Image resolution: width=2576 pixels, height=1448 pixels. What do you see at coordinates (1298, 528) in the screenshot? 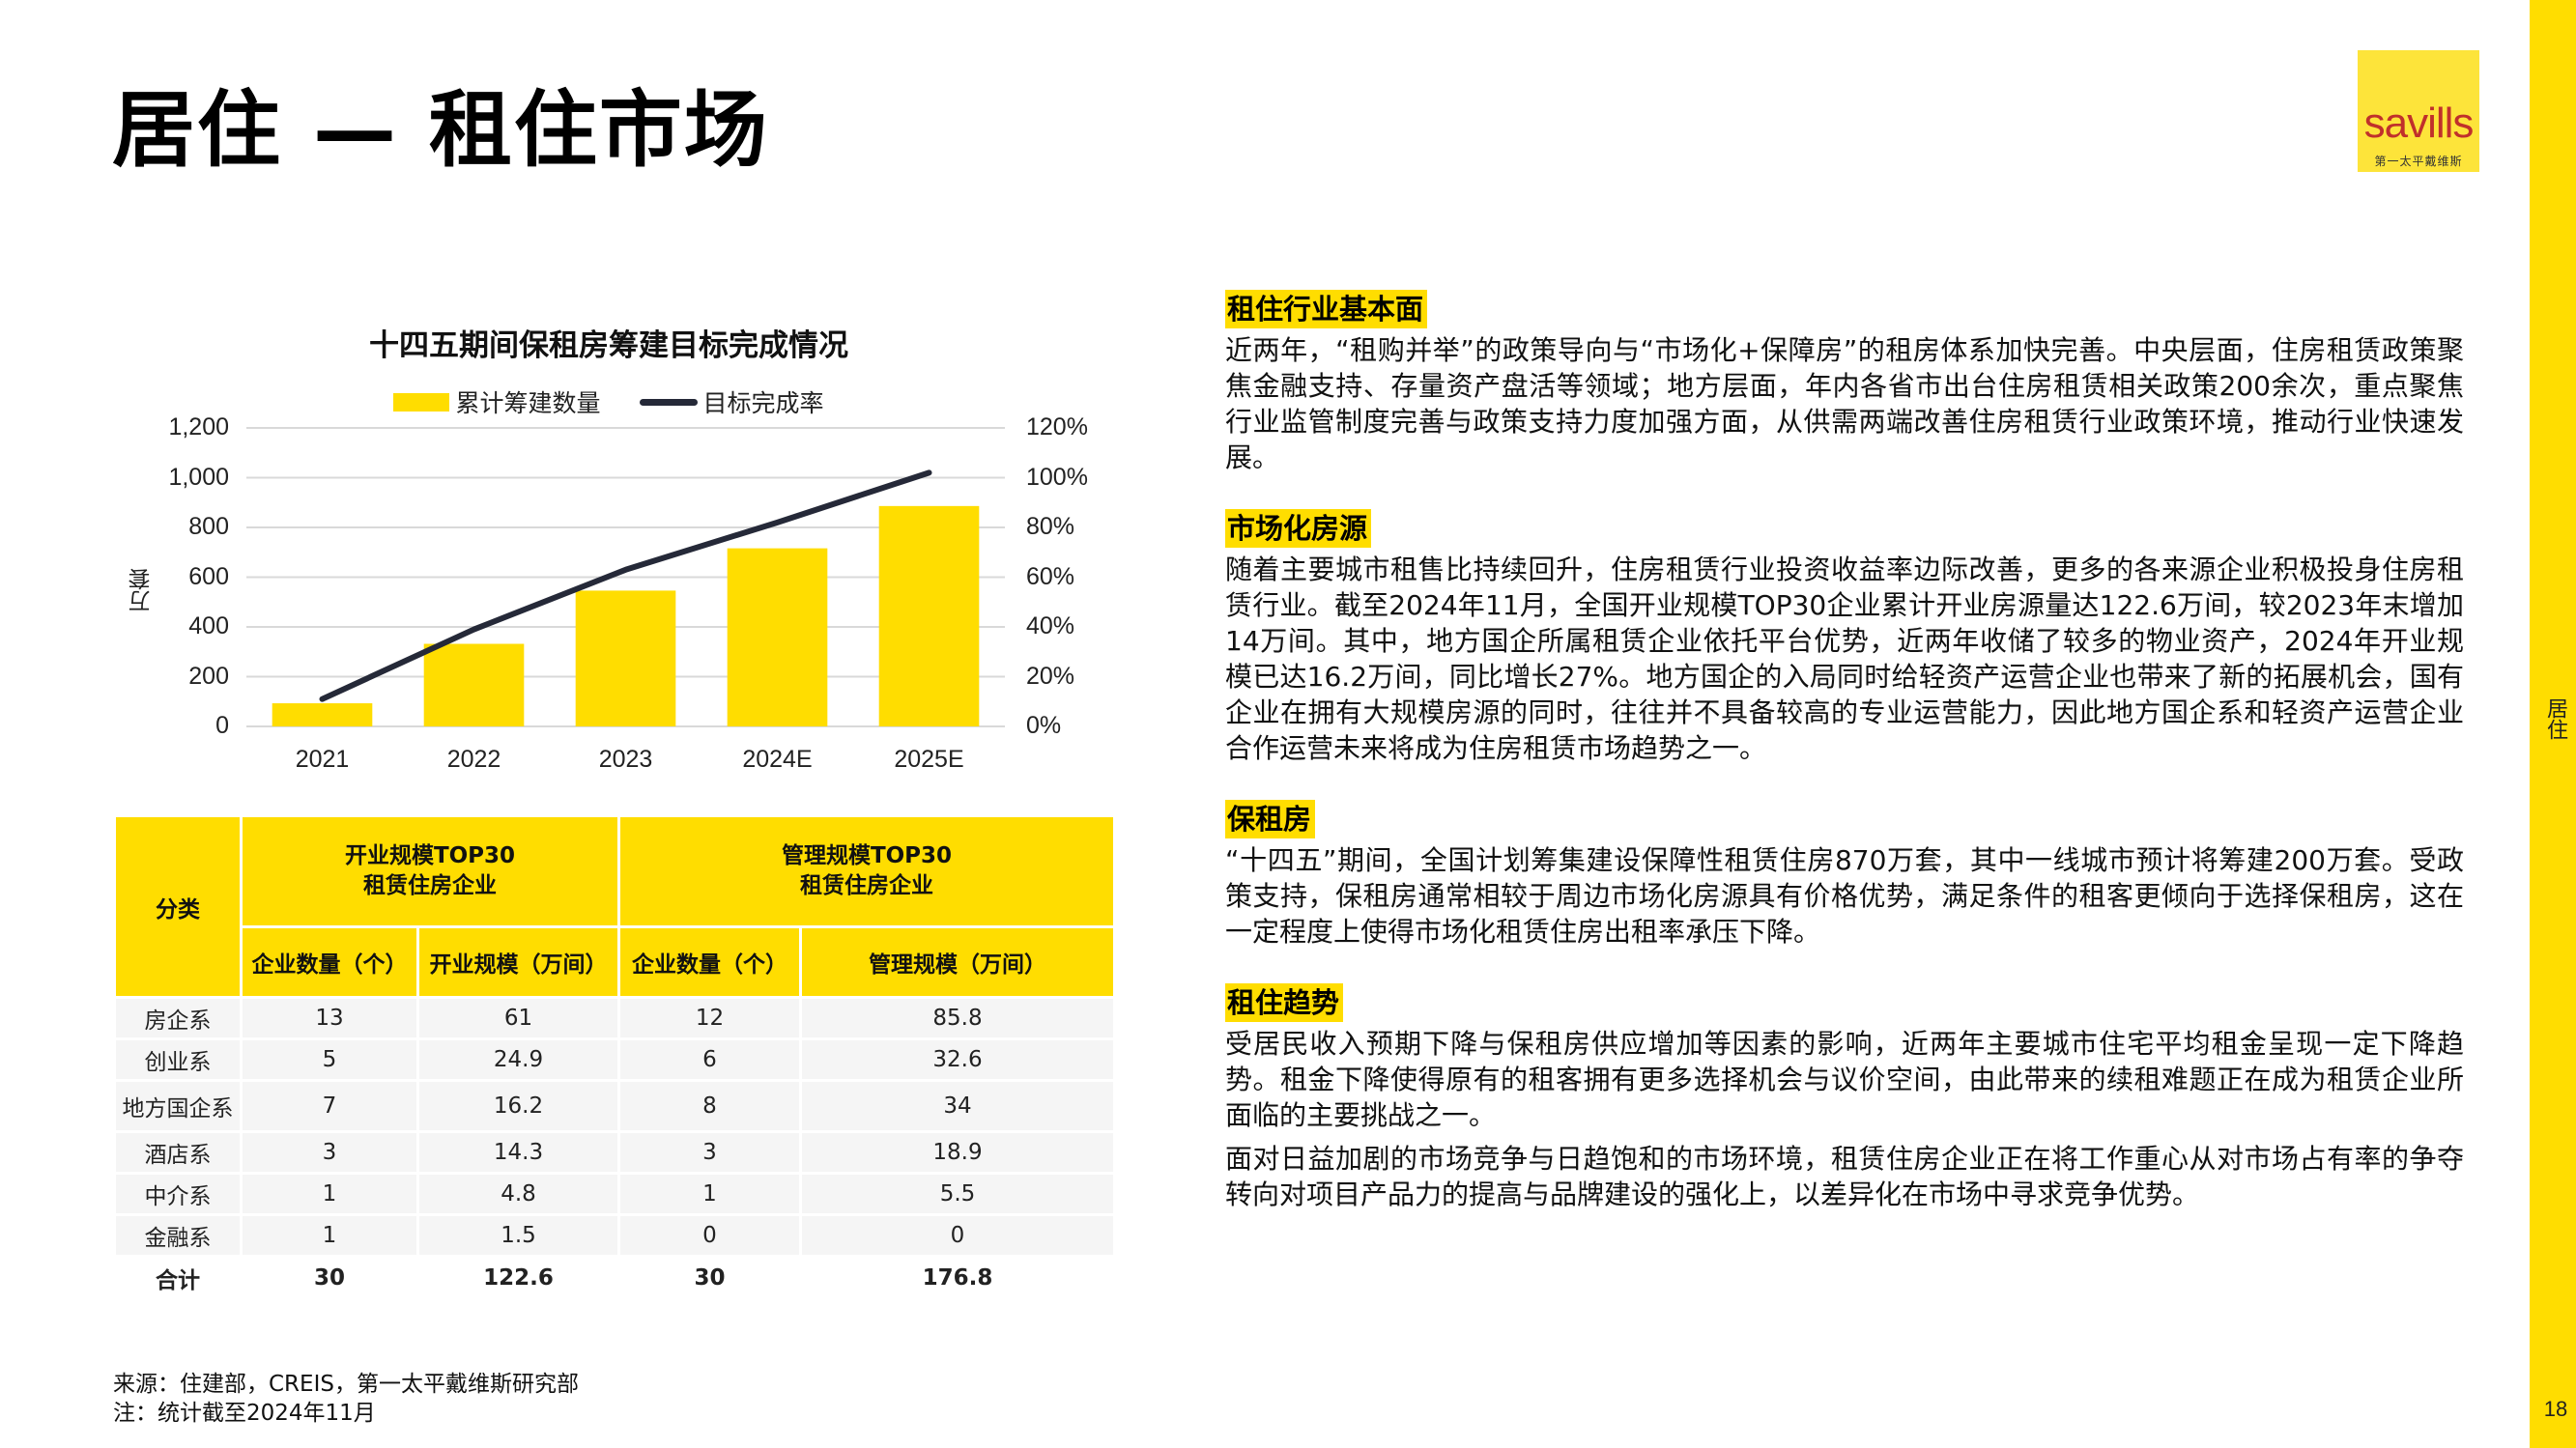
I see `section-heading: 市场化房源` at bounding box center [1298, 528].